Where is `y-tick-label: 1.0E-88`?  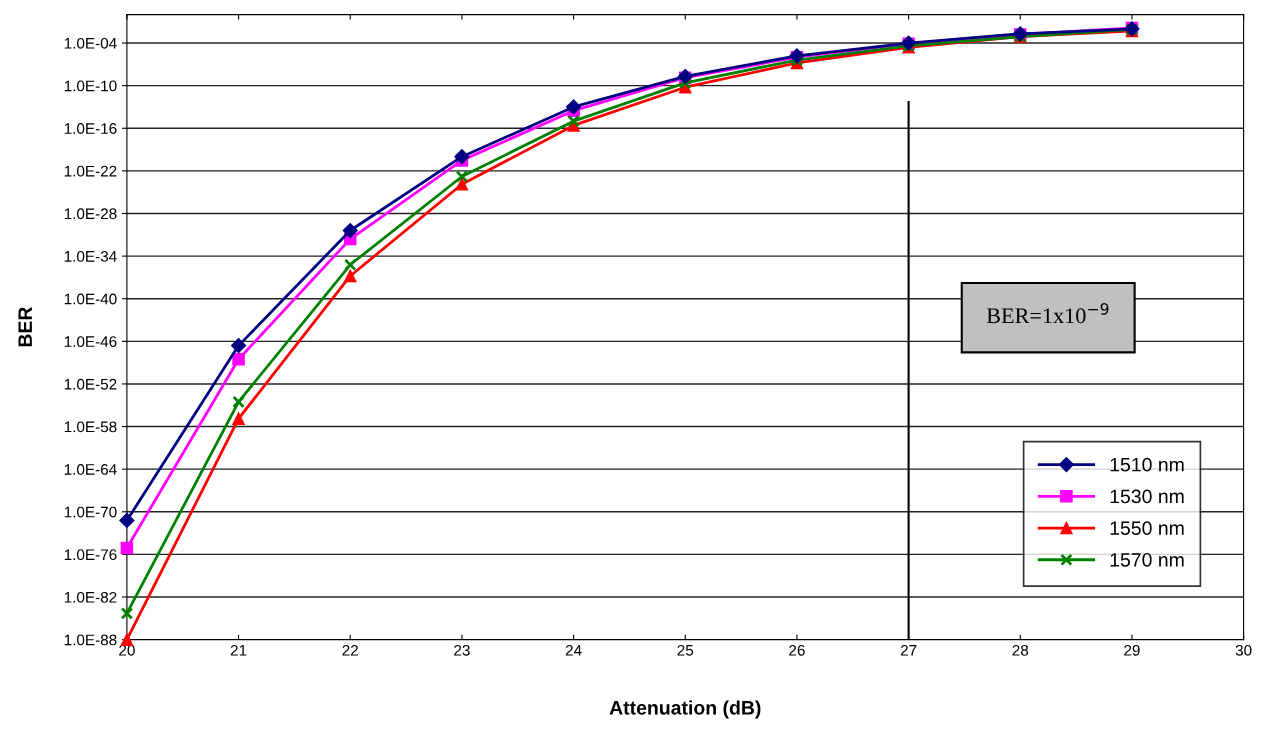 y-tick-label: 1.0E-88 is located at coordinates (90, 640).